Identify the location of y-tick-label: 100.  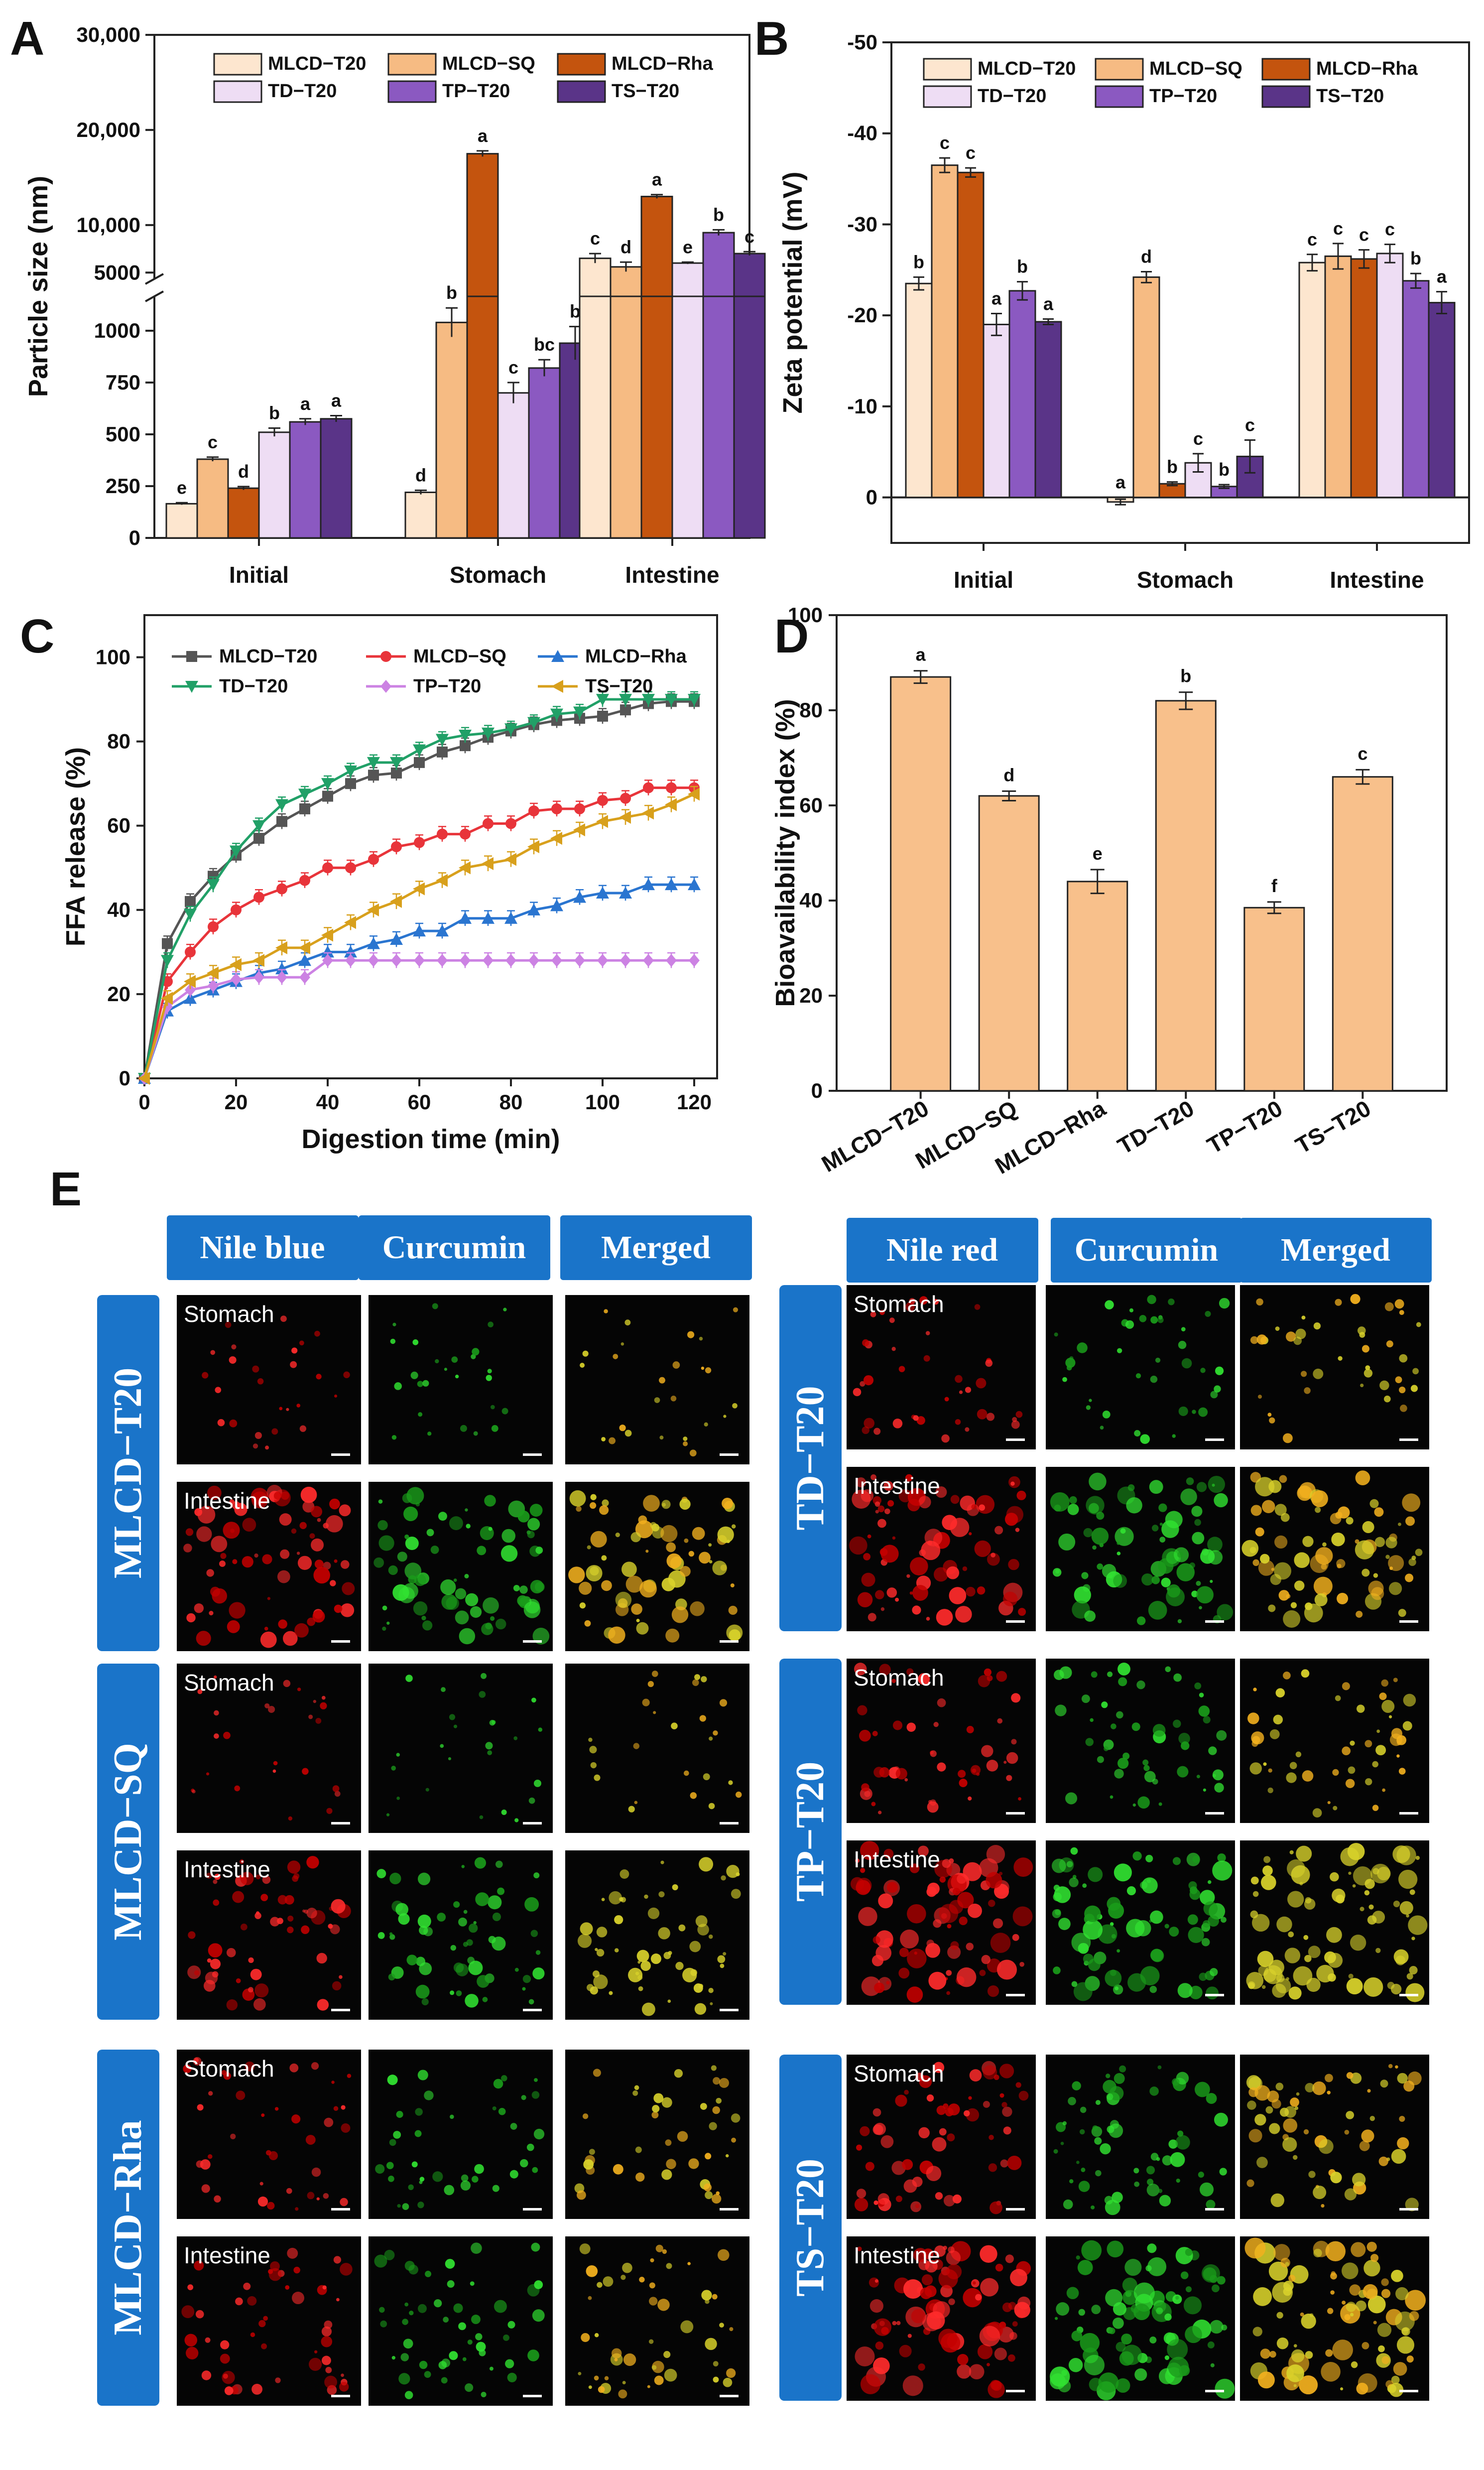
(113, 657).